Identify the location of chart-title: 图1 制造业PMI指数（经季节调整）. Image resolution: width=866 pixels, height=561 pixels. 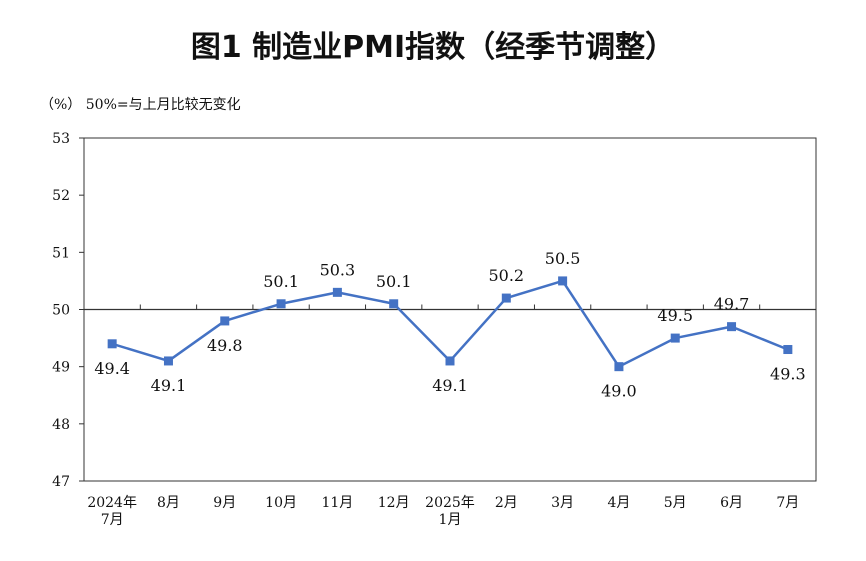
(433, 47).